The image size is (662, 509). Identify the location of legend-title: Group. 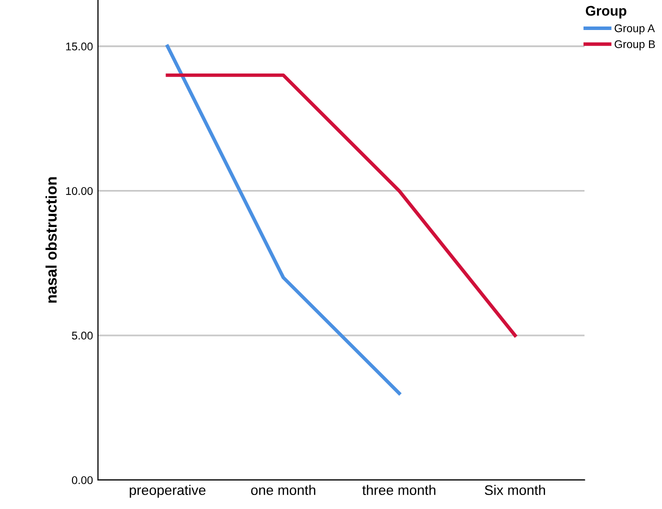
(606, 12).